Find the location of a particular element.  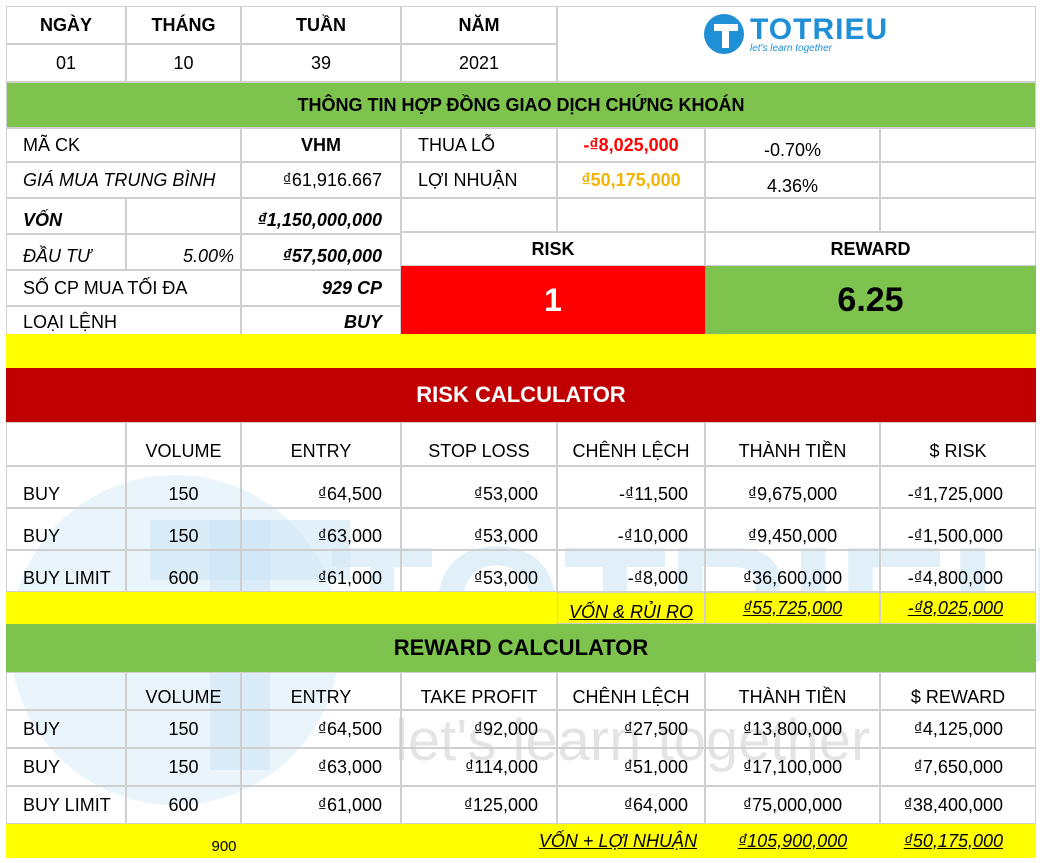

avg-price-label: GIÁ MUA TRUNG BÌNH is located at coordinates (123, 180).